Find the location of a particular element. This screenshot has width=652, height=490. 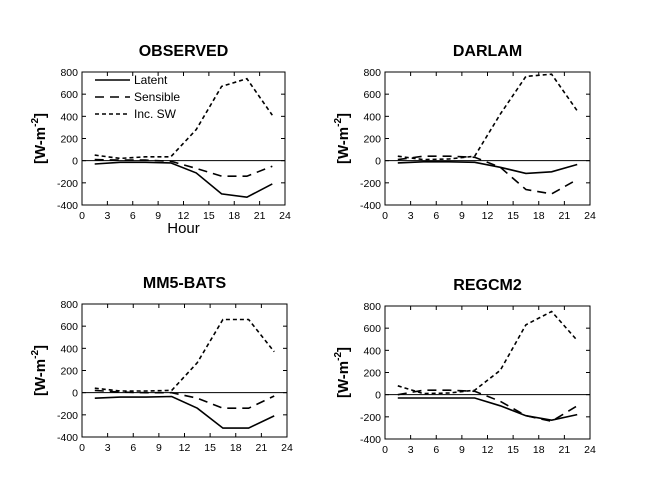

legend-label: Latent is located at coordinates (151, 80).